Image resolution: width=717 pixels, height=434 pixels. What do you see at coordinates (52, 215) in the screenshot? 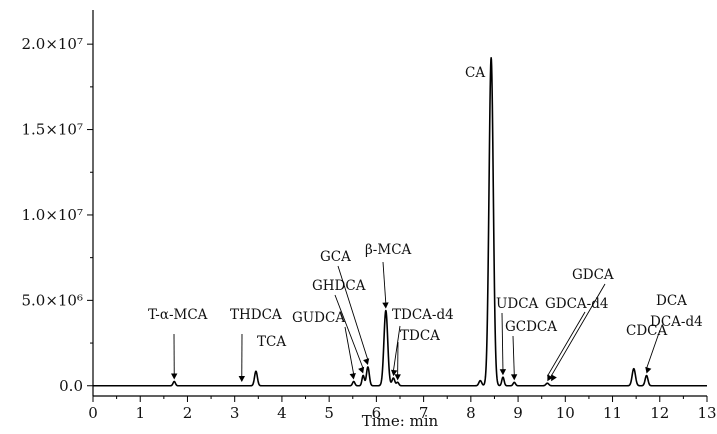
I see `y-tick-label: 1.0×10⁷` at bounding box center [52, 215].